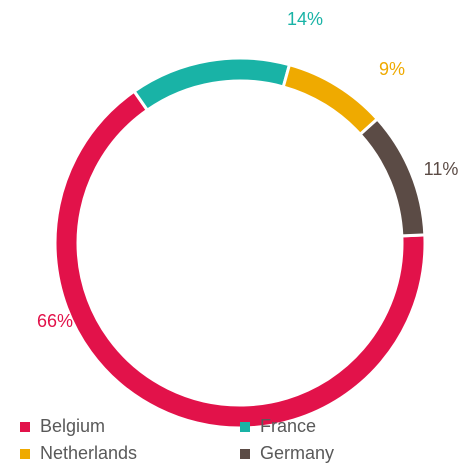  Describe the element at coordinates (392, 69) in the screenshot. I see `data-label: 9%` at that location.